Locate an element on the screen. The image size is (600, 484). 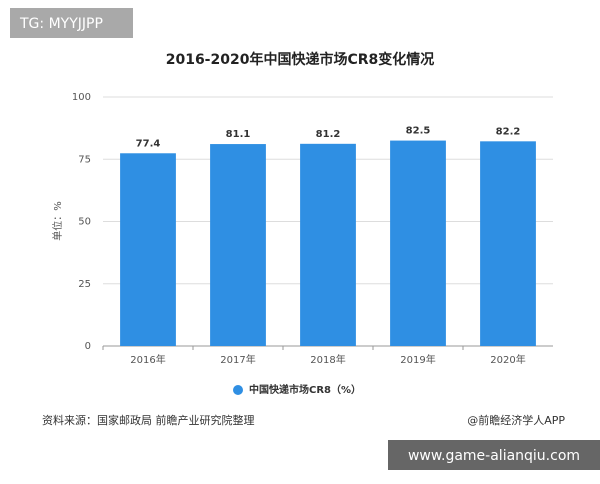
tag: TG: MYYJJPP is located at coordinates (61, 24).